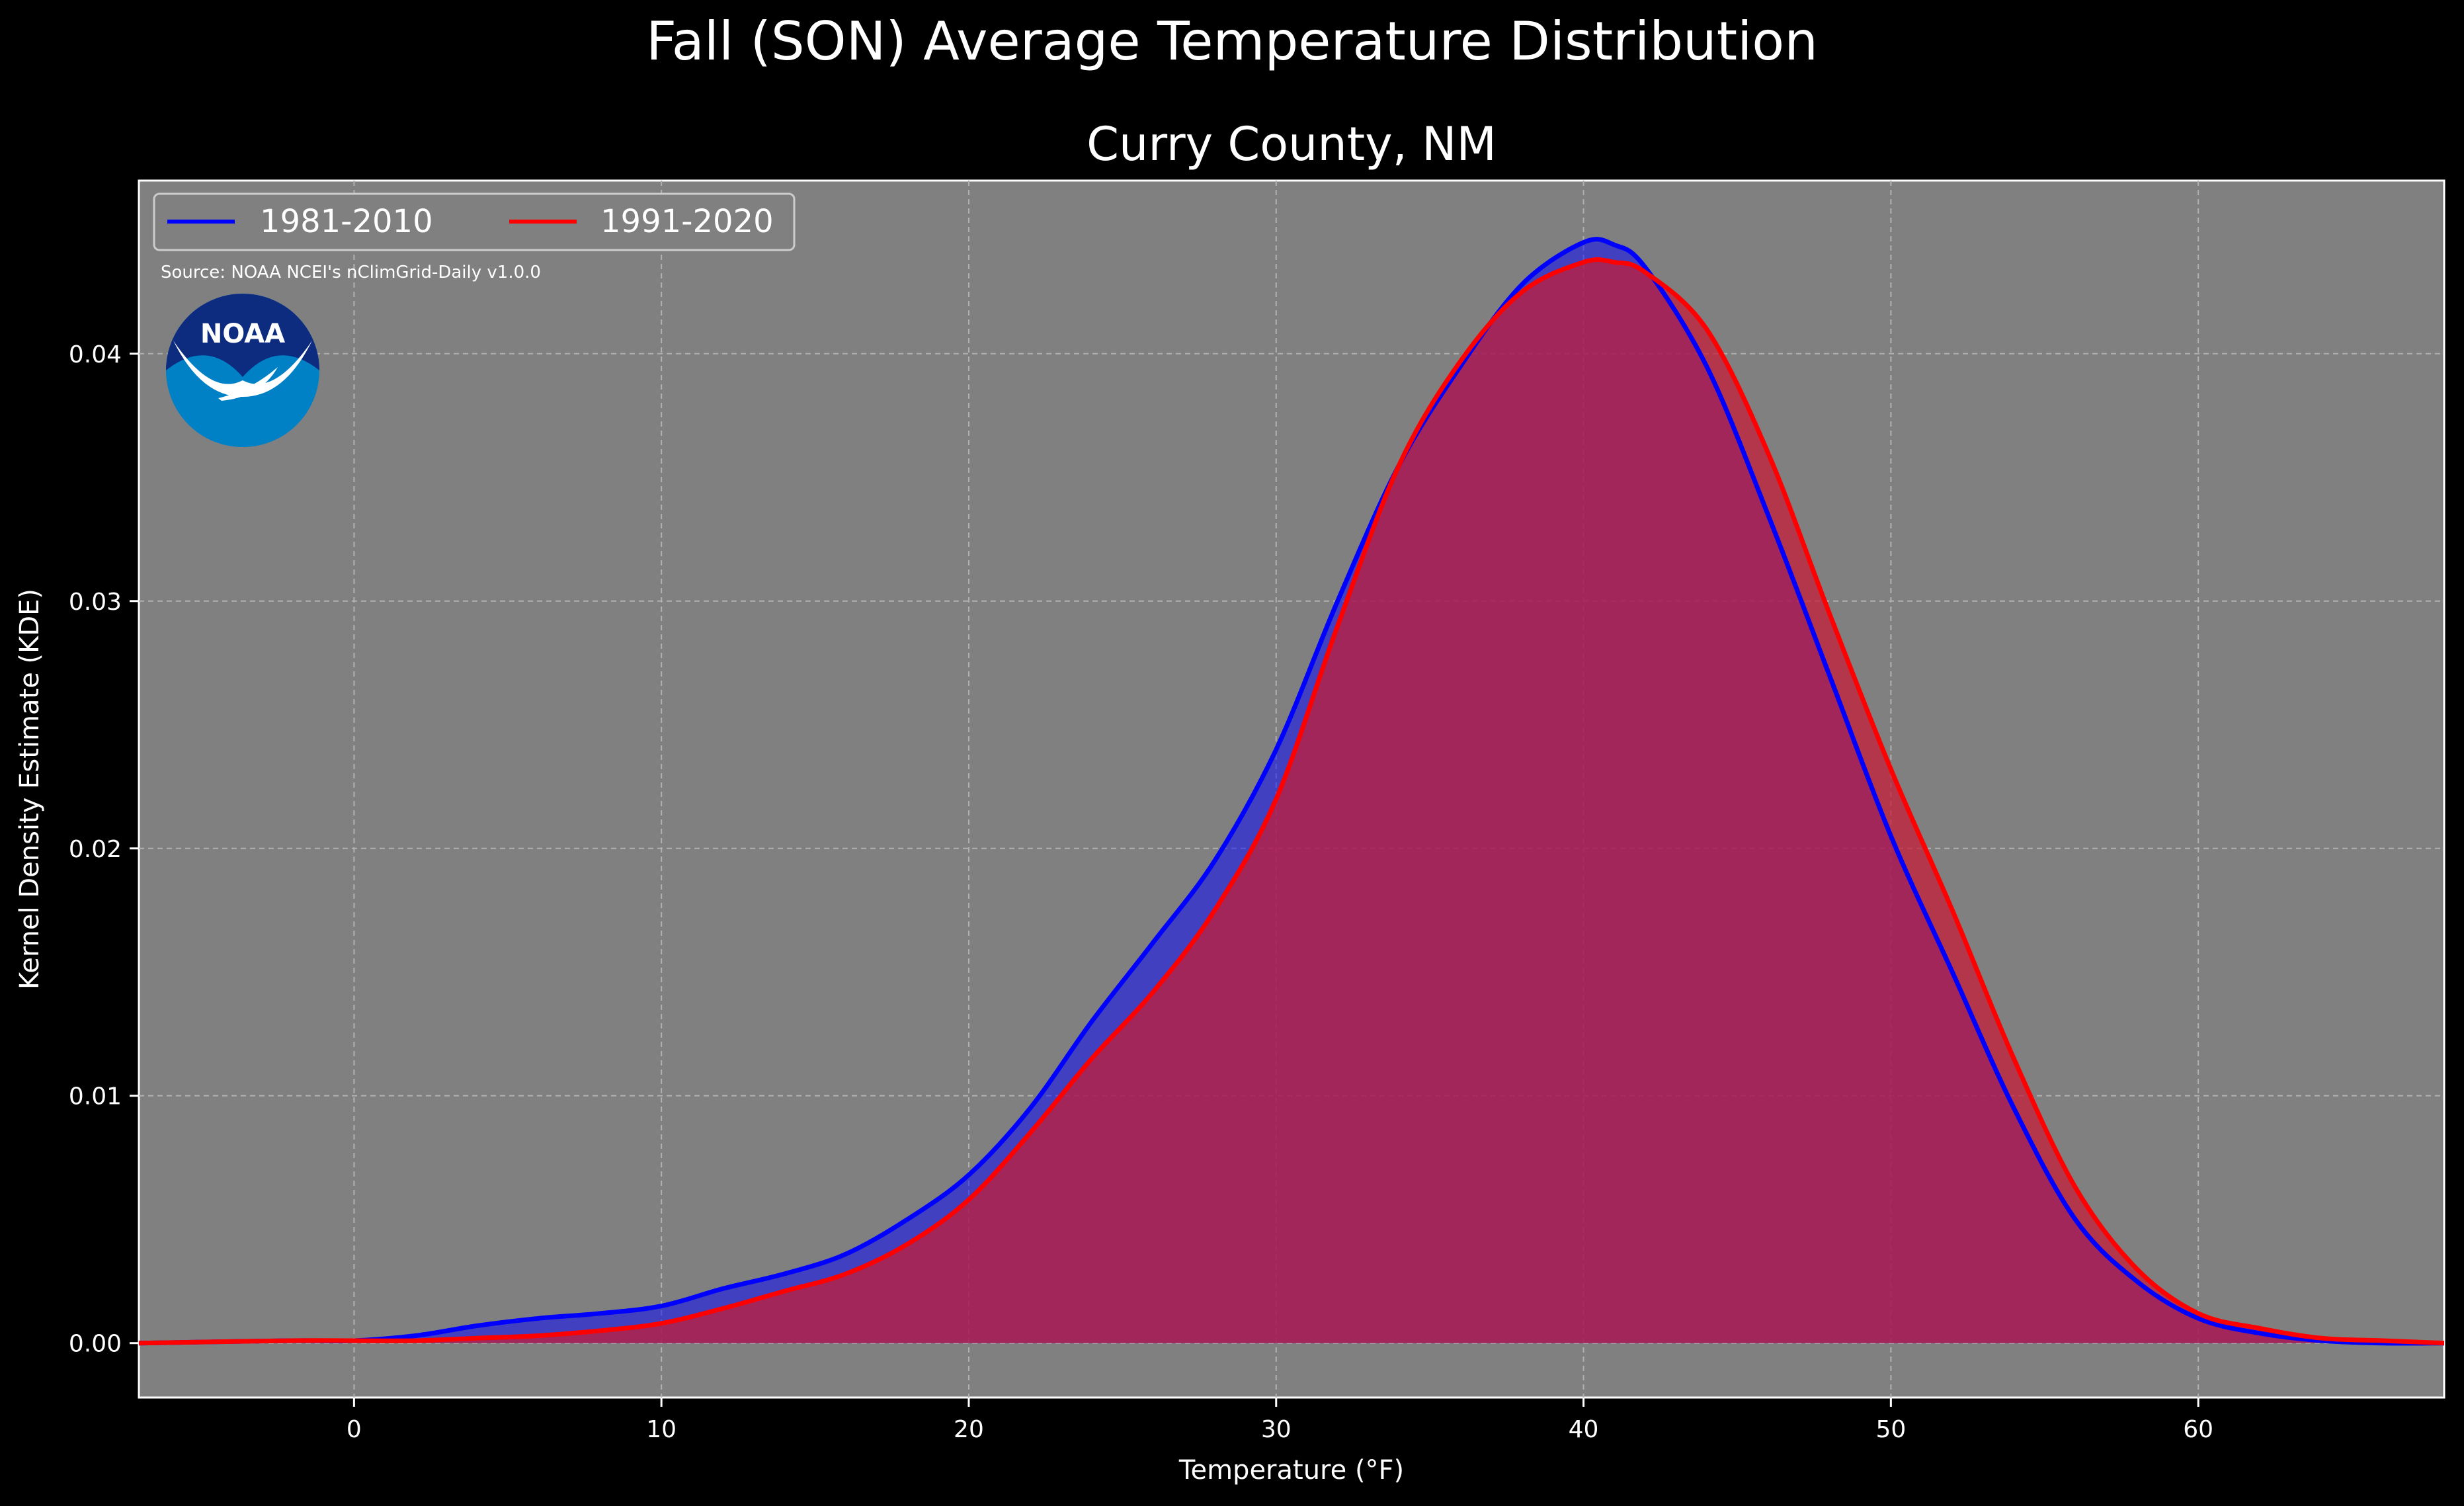 Image resolution: width=2464 pixels, height=1506 pixels. Describe the element at coordinates (96, 602) in the screenshot. I see `y-tick-label: 0.03` at that location.